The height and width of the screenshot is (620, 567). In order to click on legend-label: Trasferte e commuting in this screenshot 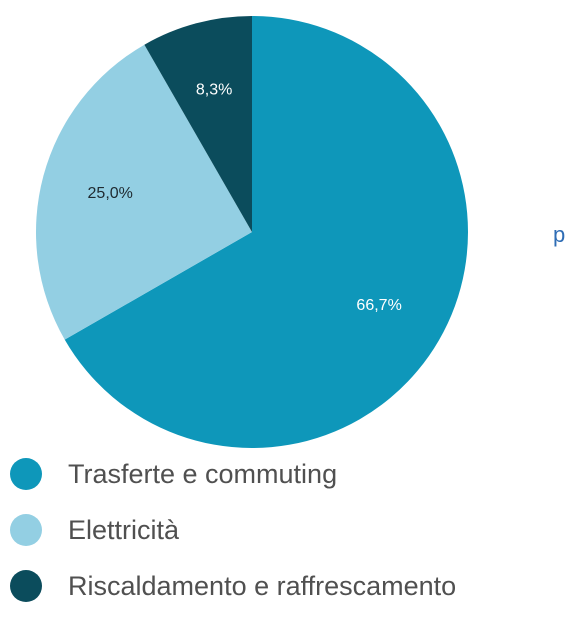, I will do `click(203, 474)`.